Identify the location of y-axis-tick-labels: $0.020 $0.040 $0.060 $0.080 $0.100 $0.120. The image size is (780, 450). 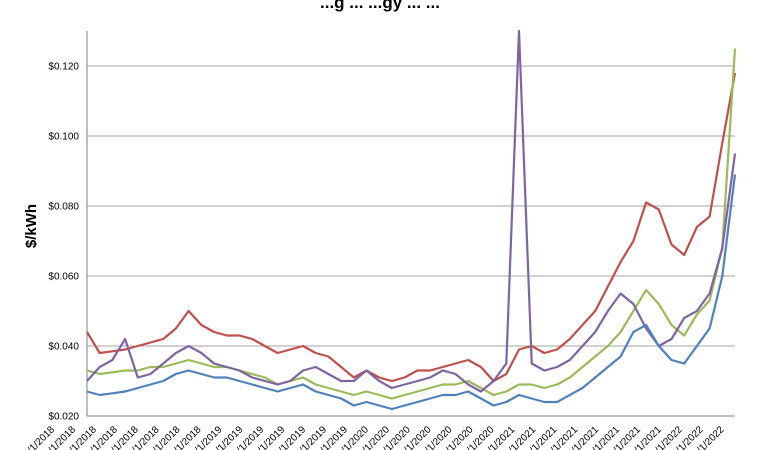
(63, 242).